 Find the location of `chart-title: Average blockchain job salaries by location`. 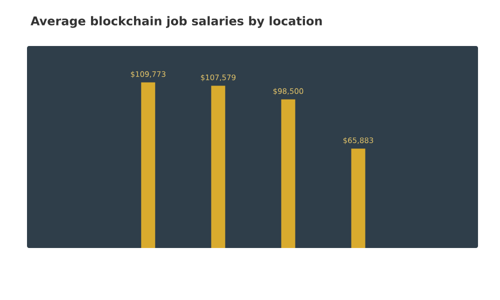

chart-title: Average blockchain job salaries by location is located at coordinates (176, 22).